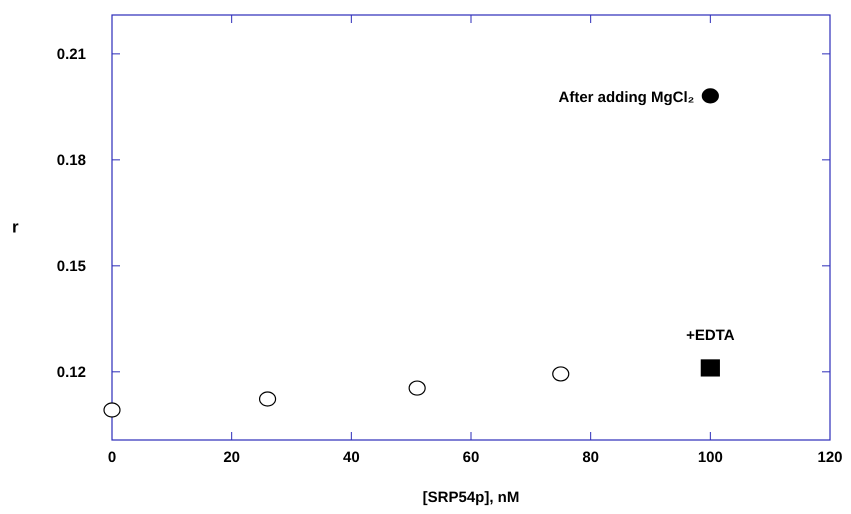 The height and width of the screenshot is (514, 851). Describe the element at coordinates (471, 497) in the screenshot. I see `x-axis-title: [SRP54p], nM` at that location.